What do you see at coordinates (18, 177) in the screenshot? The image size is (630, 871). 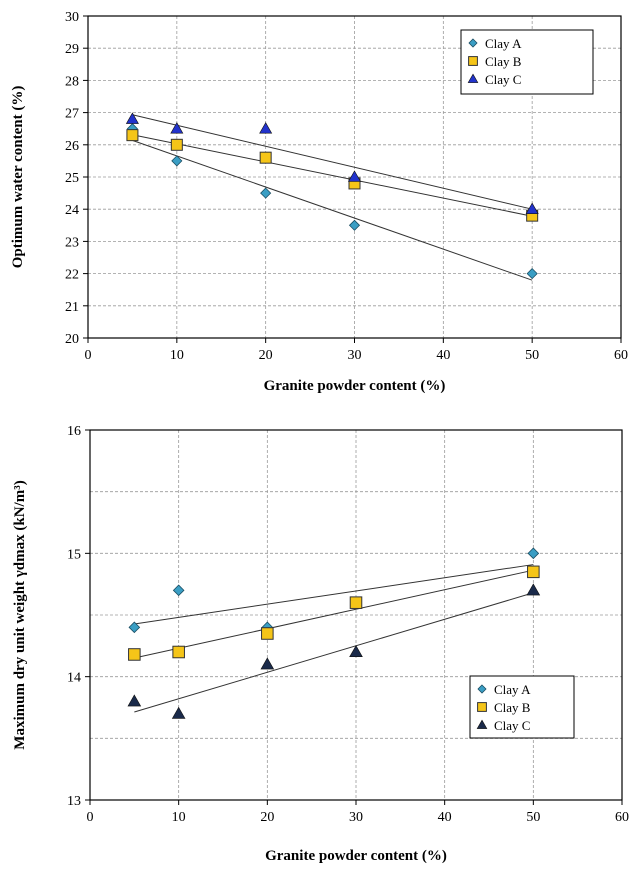 I see `y-axis-title: Optimum water content (%)` at bounding box center [18, 177].